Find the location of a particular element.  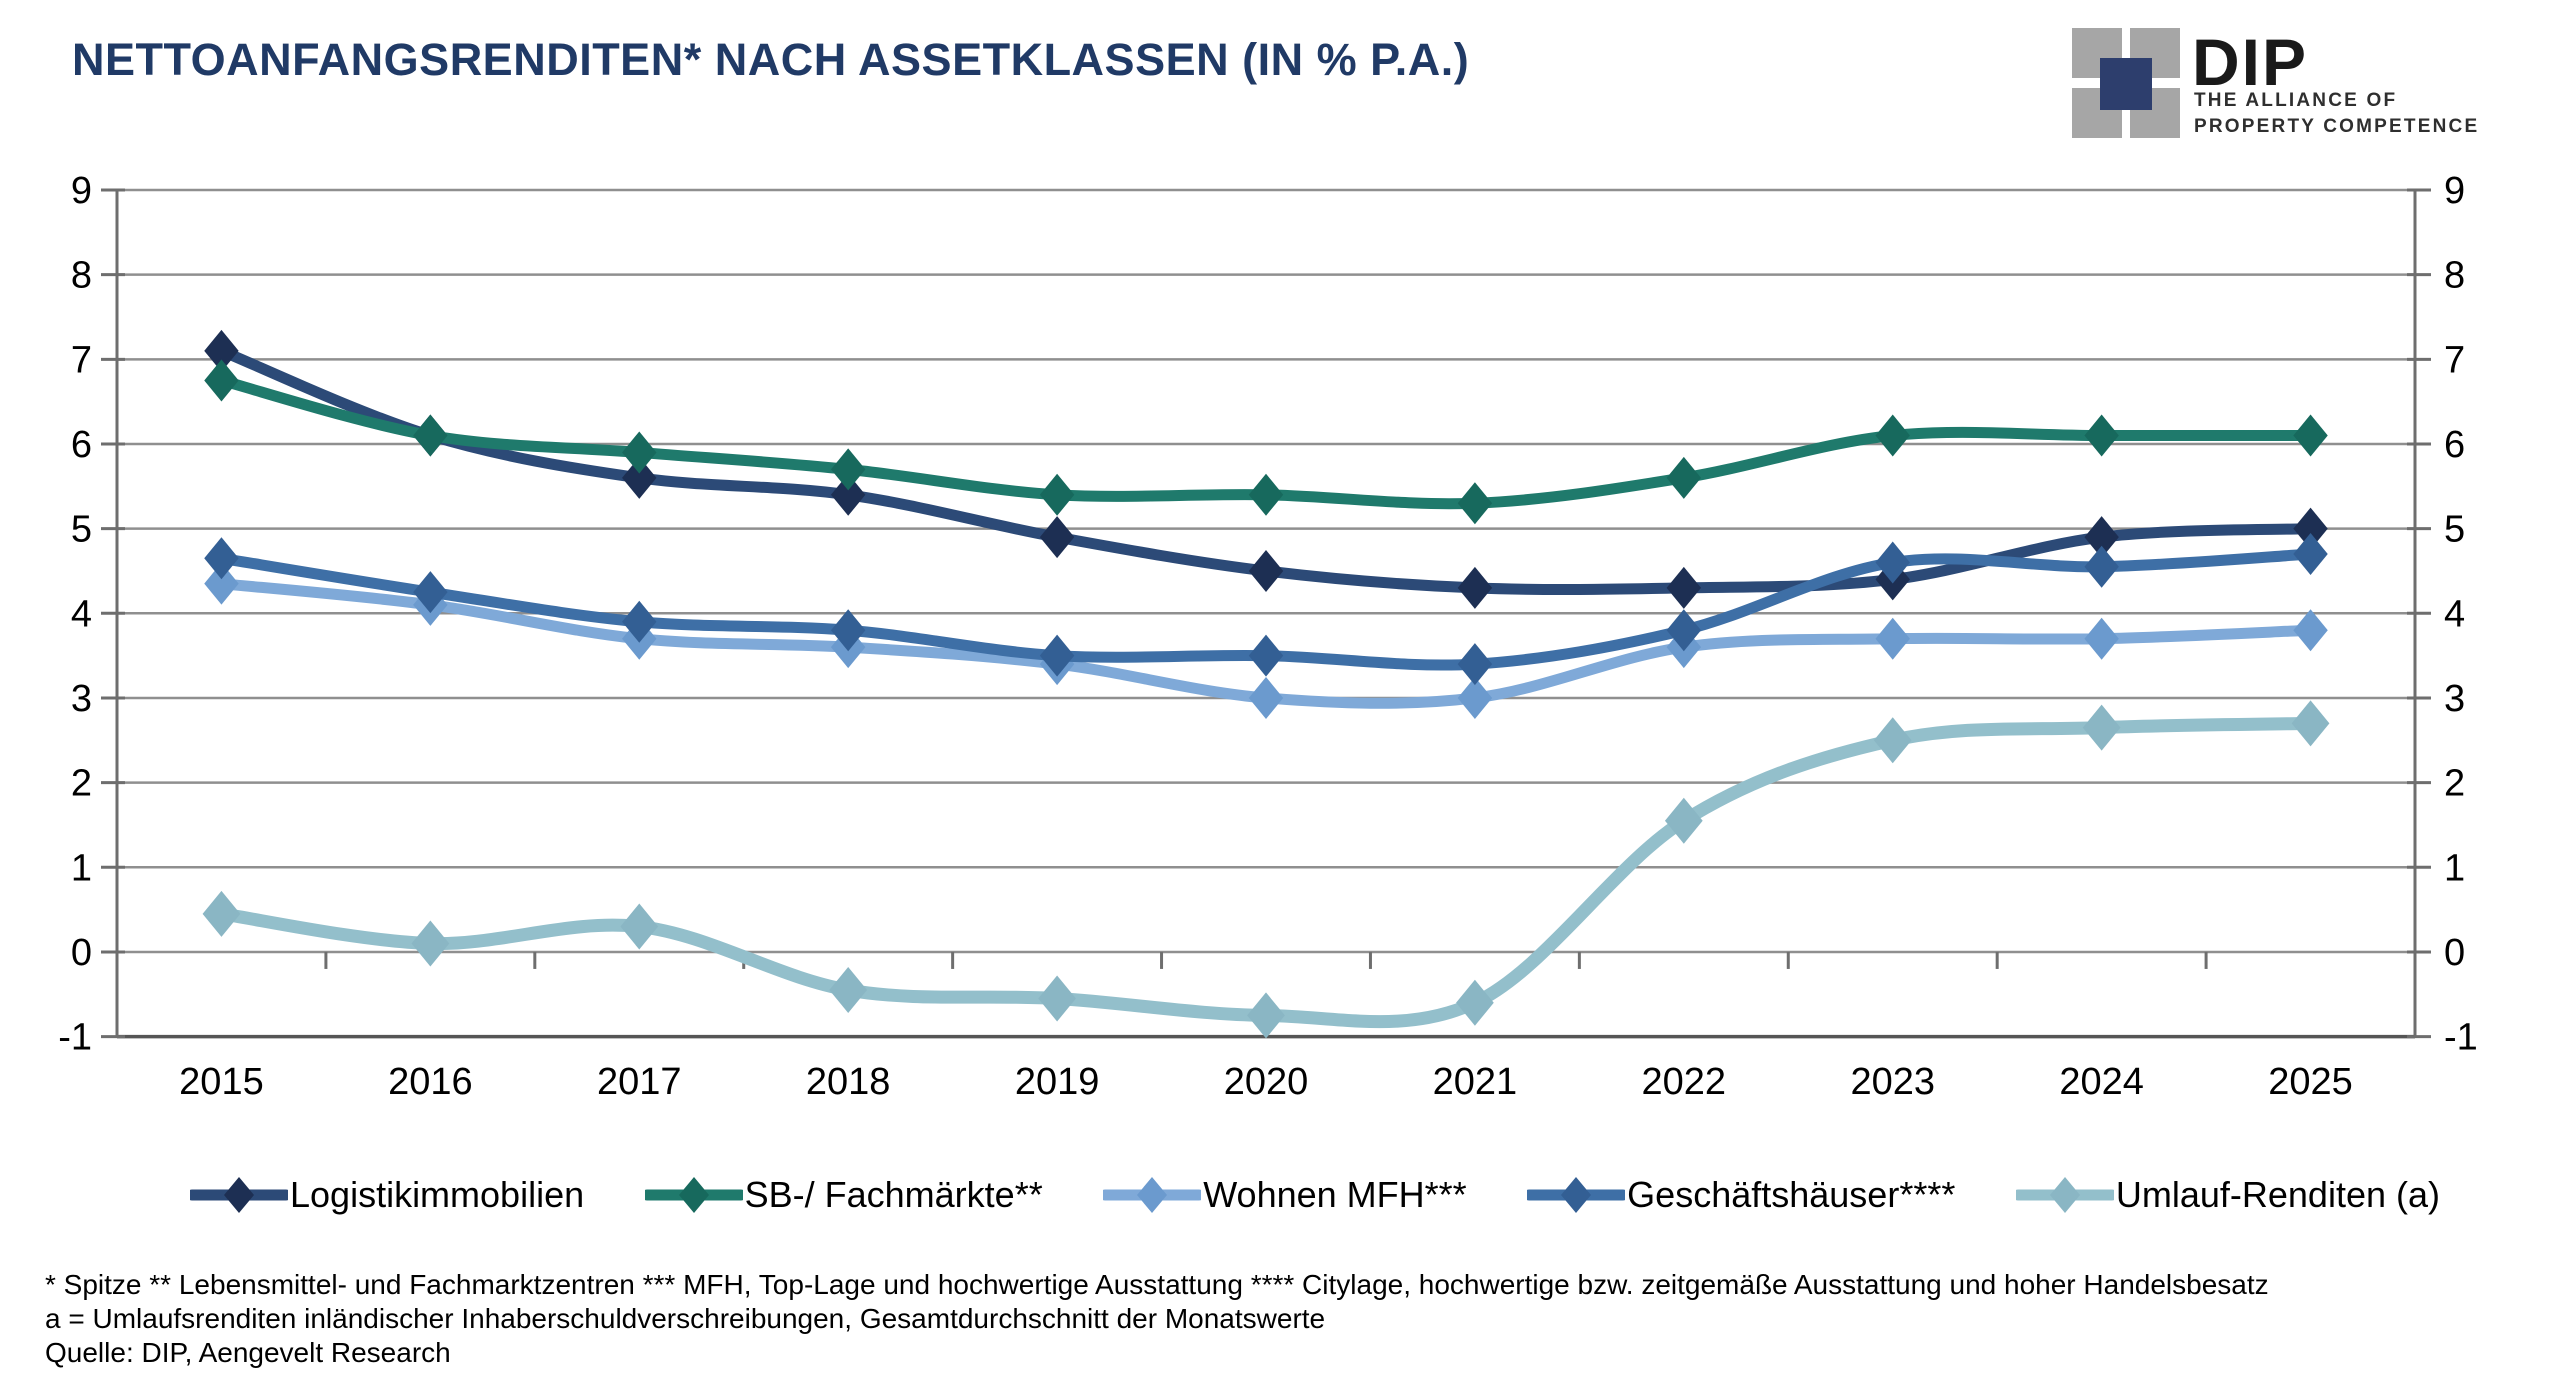

svg-text: 2021 is located at coordinates (1475, 1082).